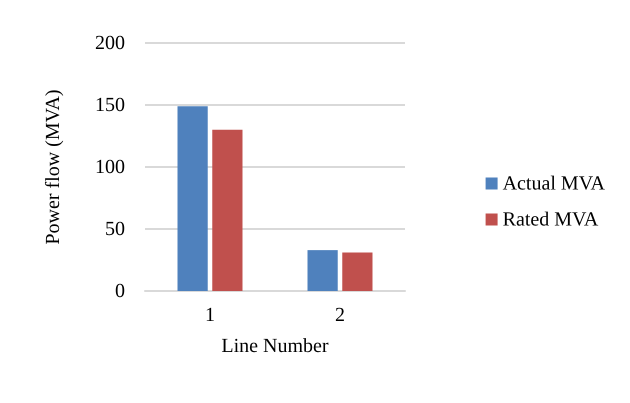  I want to click on x-axis-title: Line Number, so click(275, 346).